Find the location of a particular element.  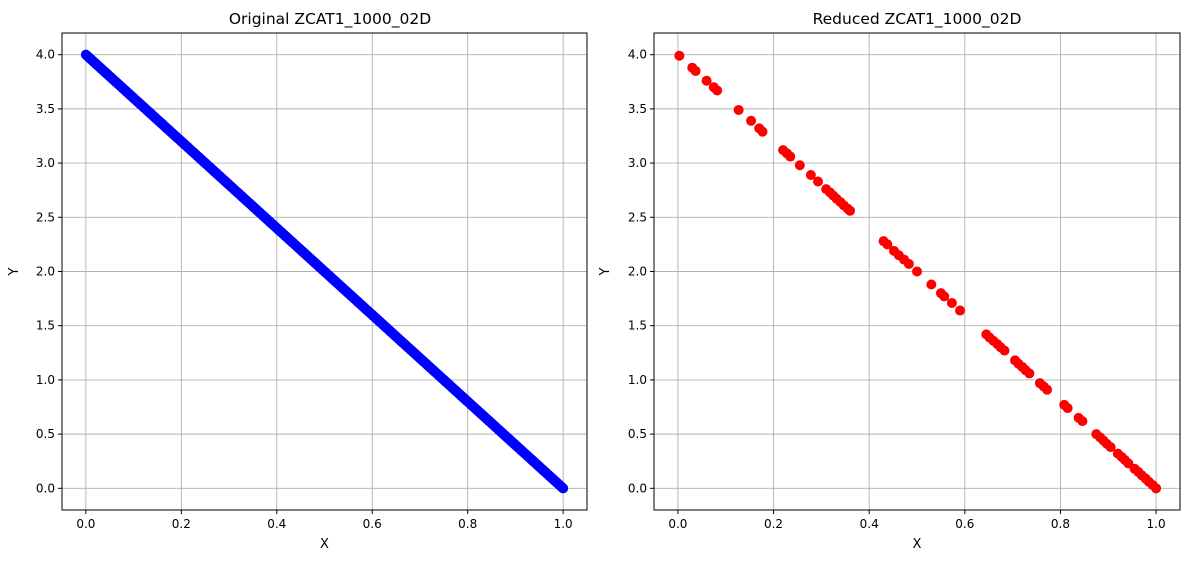

original-data-point is located at coordinates (563, 488).